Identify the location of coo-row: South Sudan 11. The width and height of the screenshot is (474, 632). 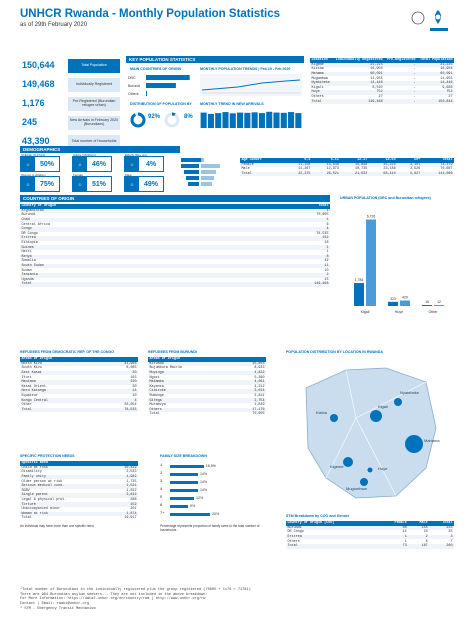
(175, 266).